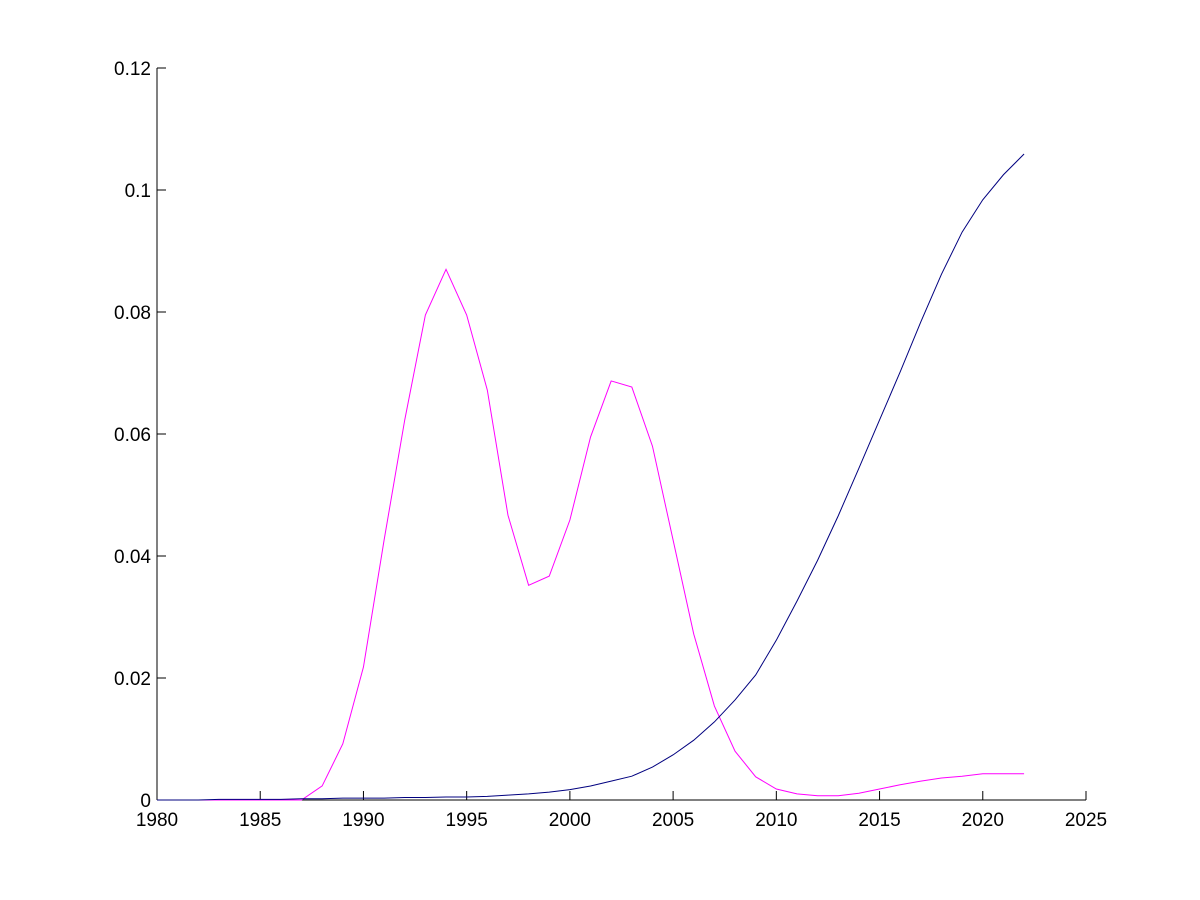  Describe the element at coordinates (776, 820) in the screenshot. I see `x-tick-label: 2010` at that location.